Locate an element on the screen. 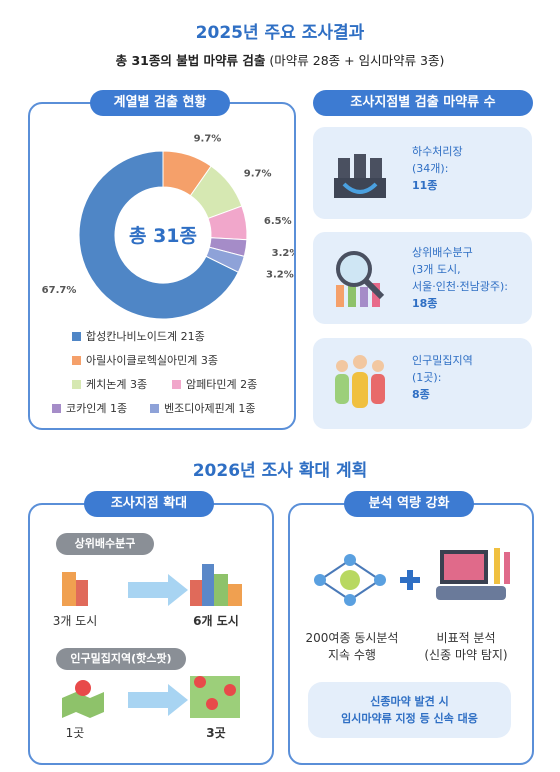 The height and width of the screenshot is (772, 560). plan-title: 2026년 조사 확대 계획 is located at coordinates (280, 471).